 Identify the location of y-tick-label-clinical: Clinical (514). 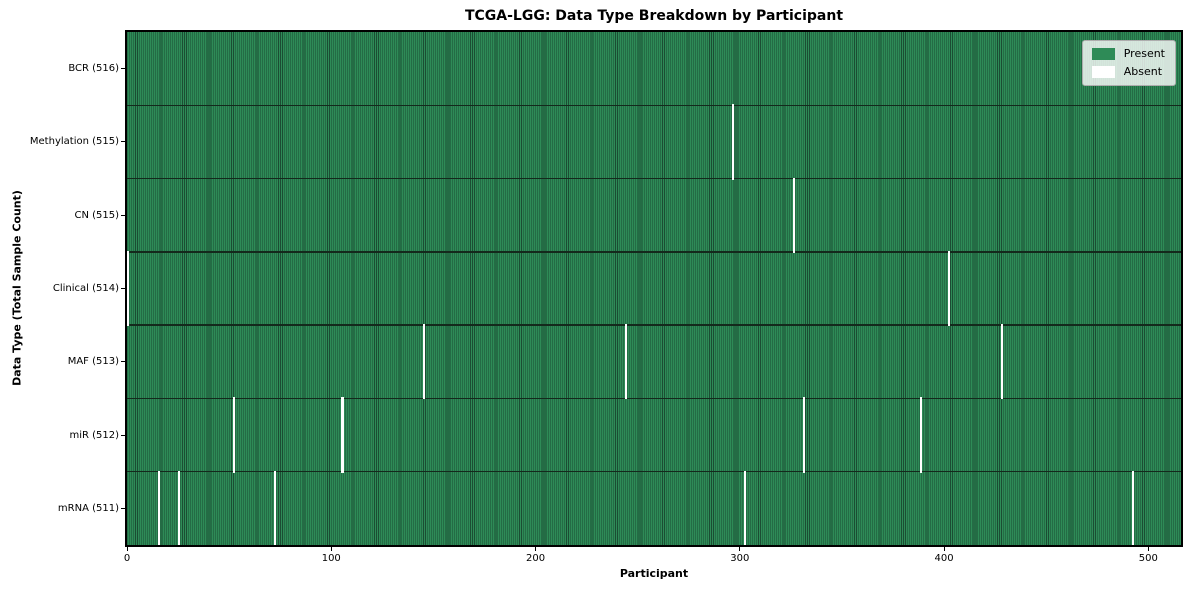
(85, 288).